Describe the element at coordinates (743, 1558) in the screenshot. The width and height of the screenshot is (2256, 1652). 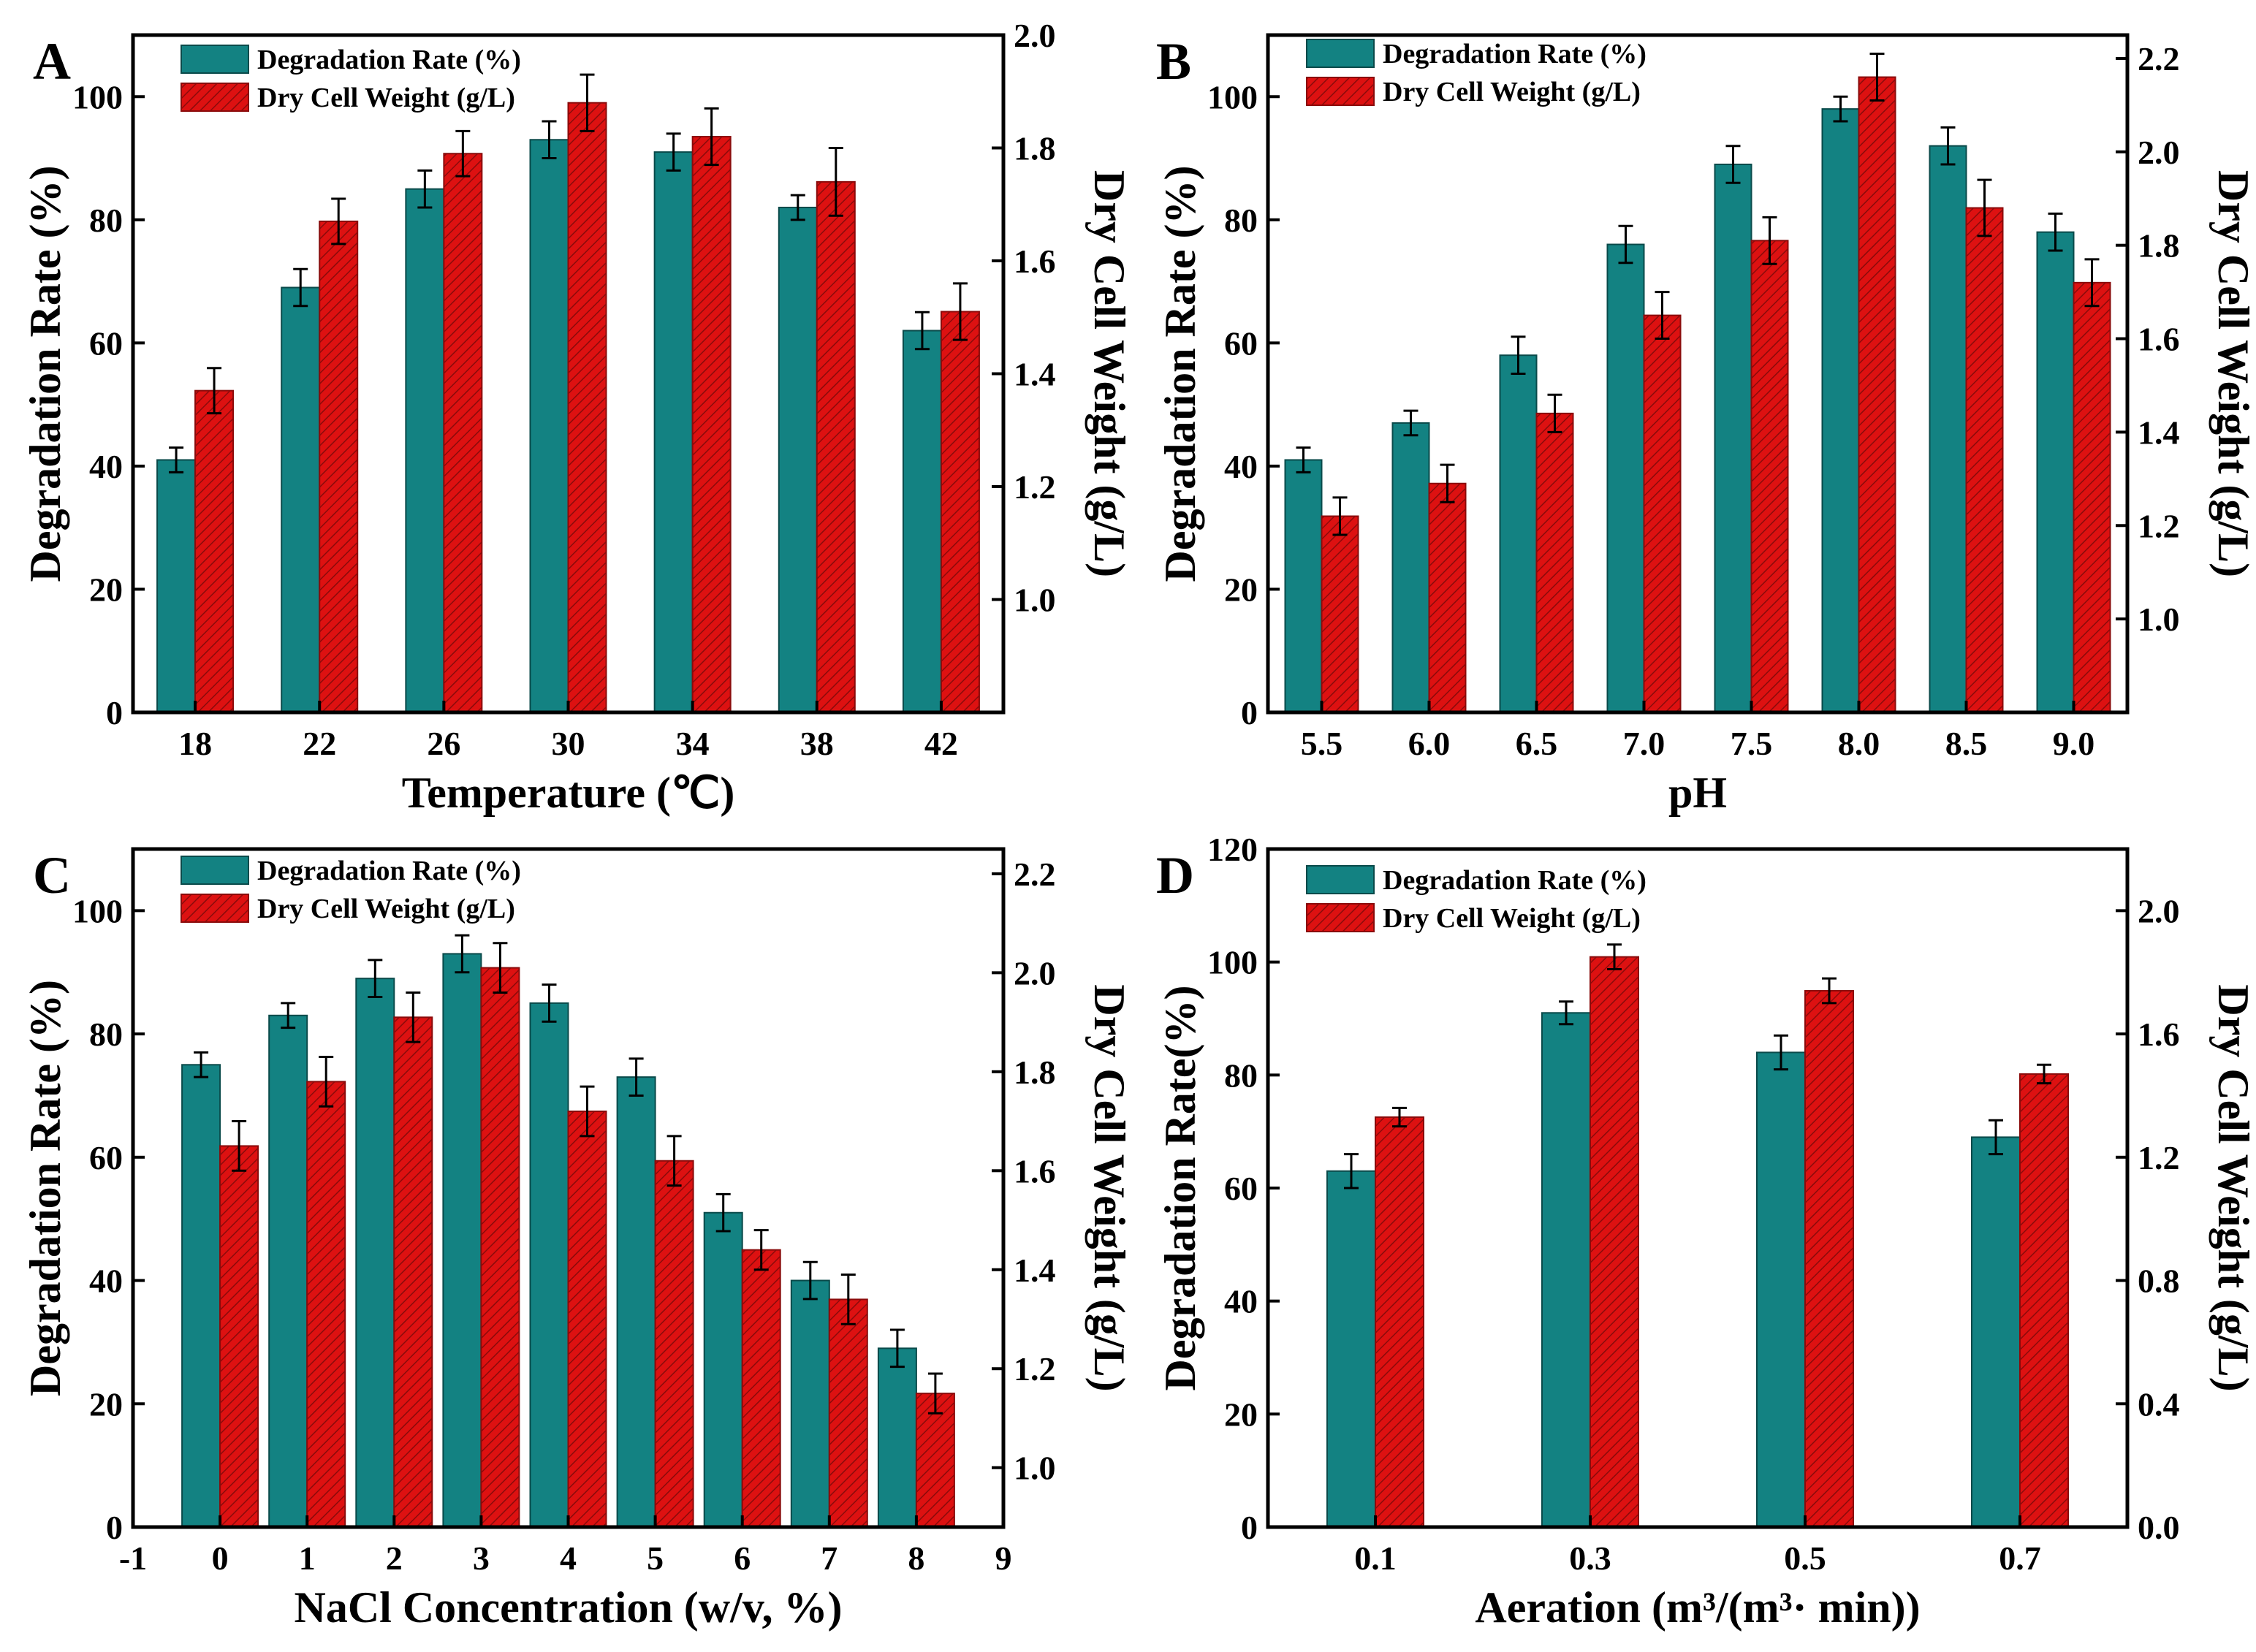
I see `x-tick-label: 6` at that location.